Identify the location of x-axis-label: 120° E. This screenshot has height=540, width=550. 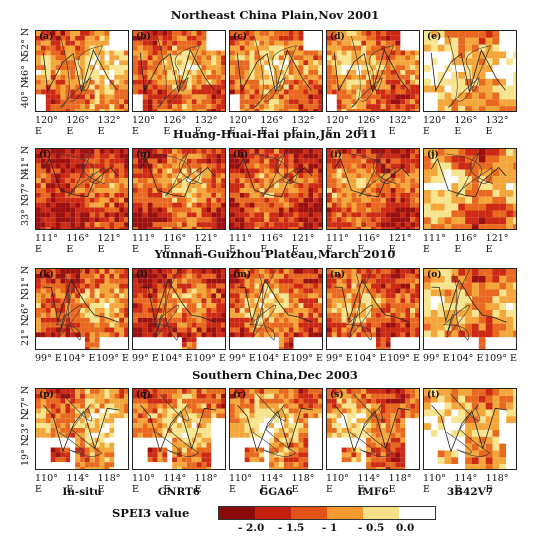
(434, 126).